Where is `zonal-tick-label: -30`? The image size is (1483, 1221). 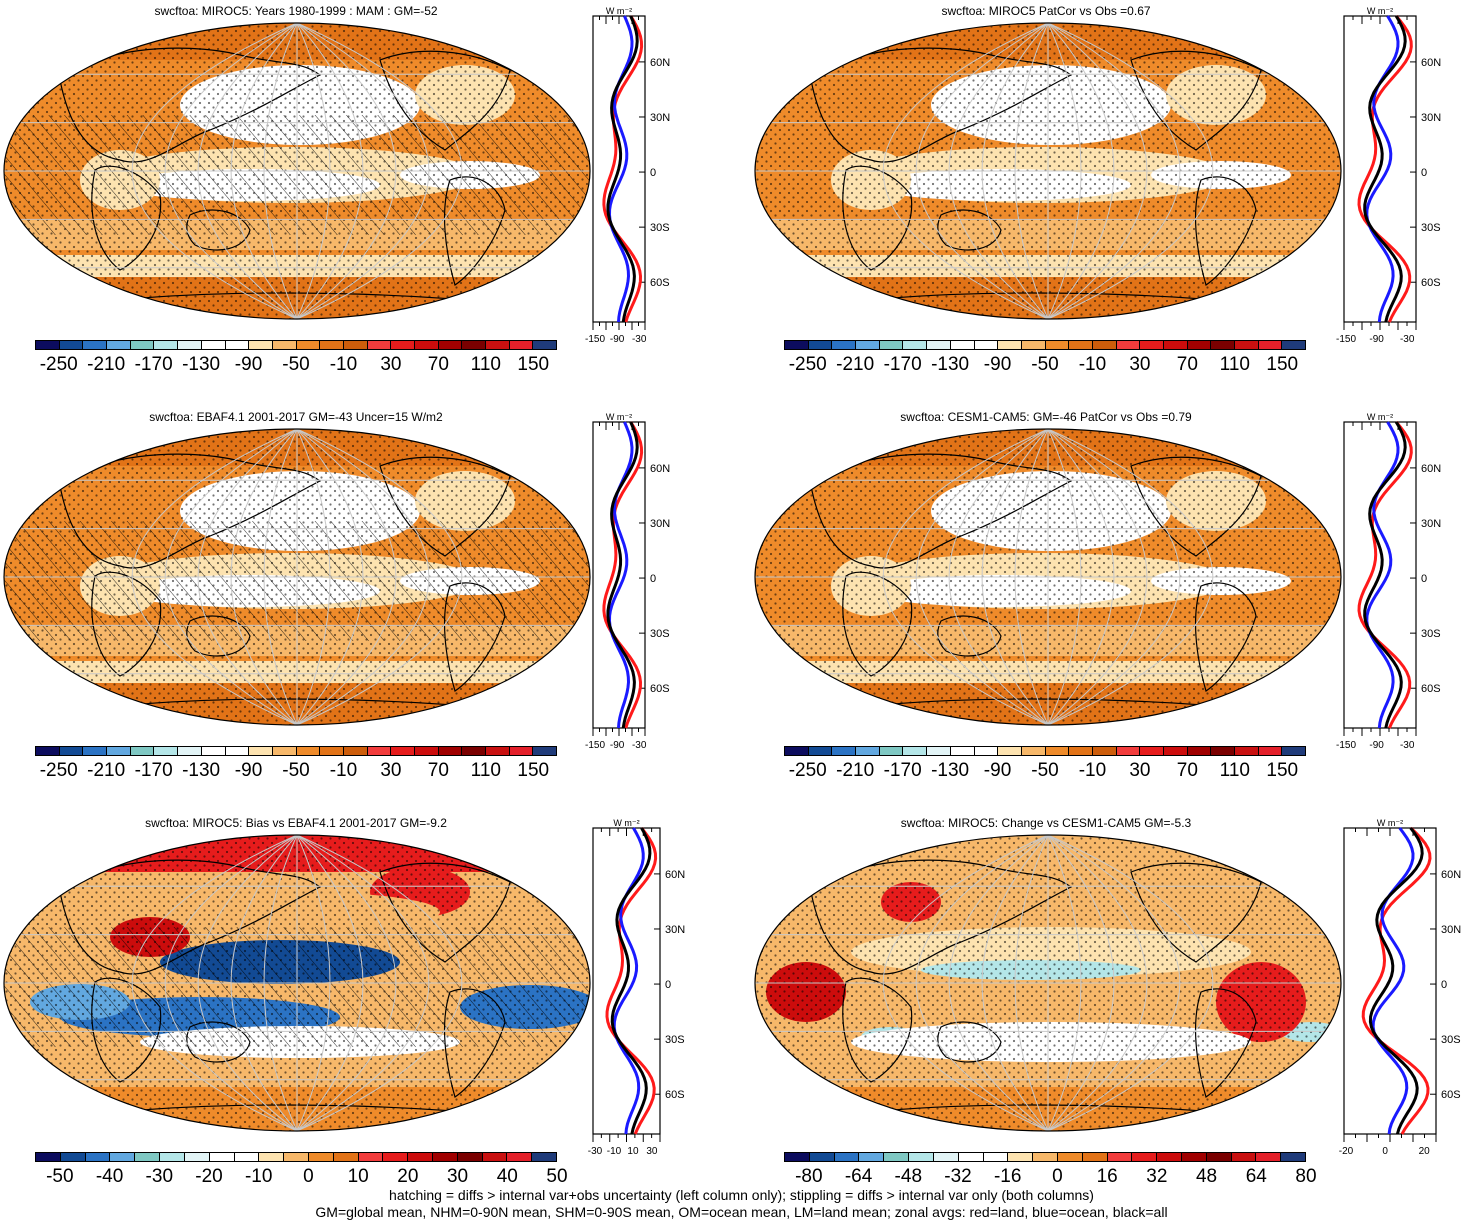
zonal-tick-label: -30 is located at coordinates (1407, 339).